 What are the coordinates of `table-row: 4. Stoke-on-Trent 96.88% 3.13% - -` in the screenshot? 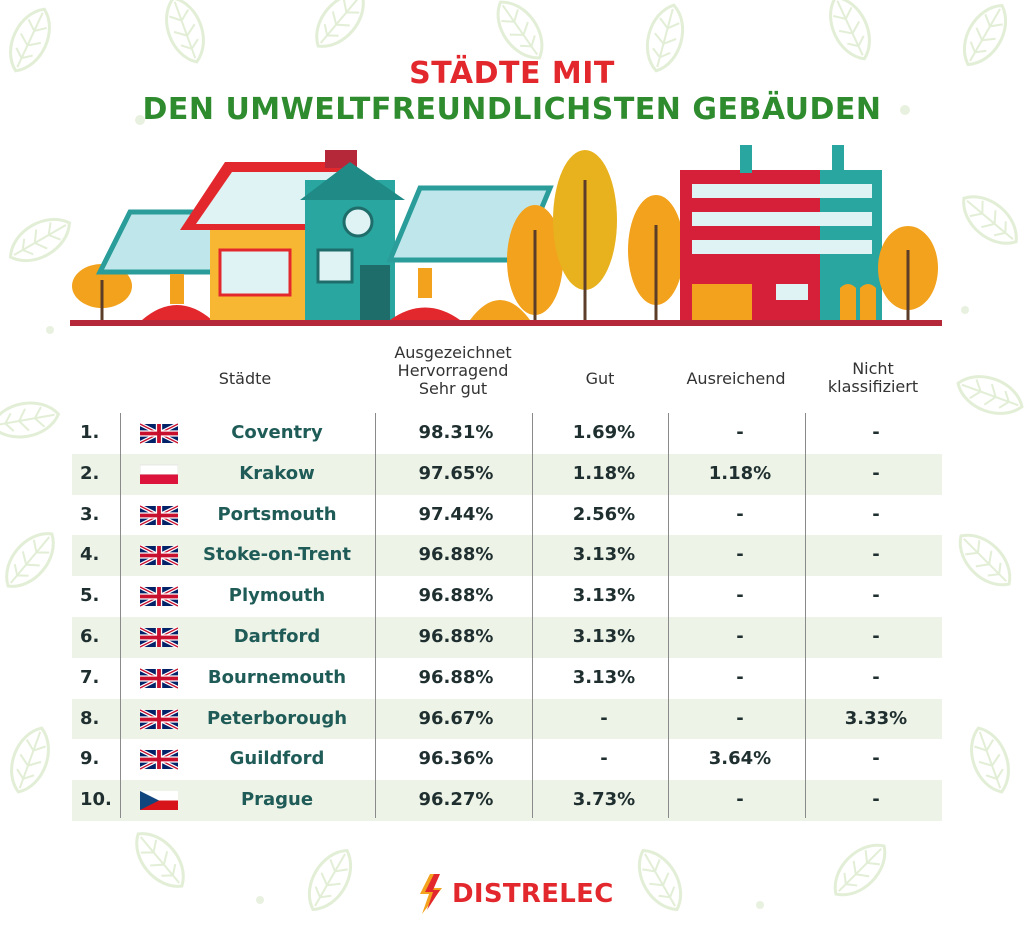 It's located at (507, 556).